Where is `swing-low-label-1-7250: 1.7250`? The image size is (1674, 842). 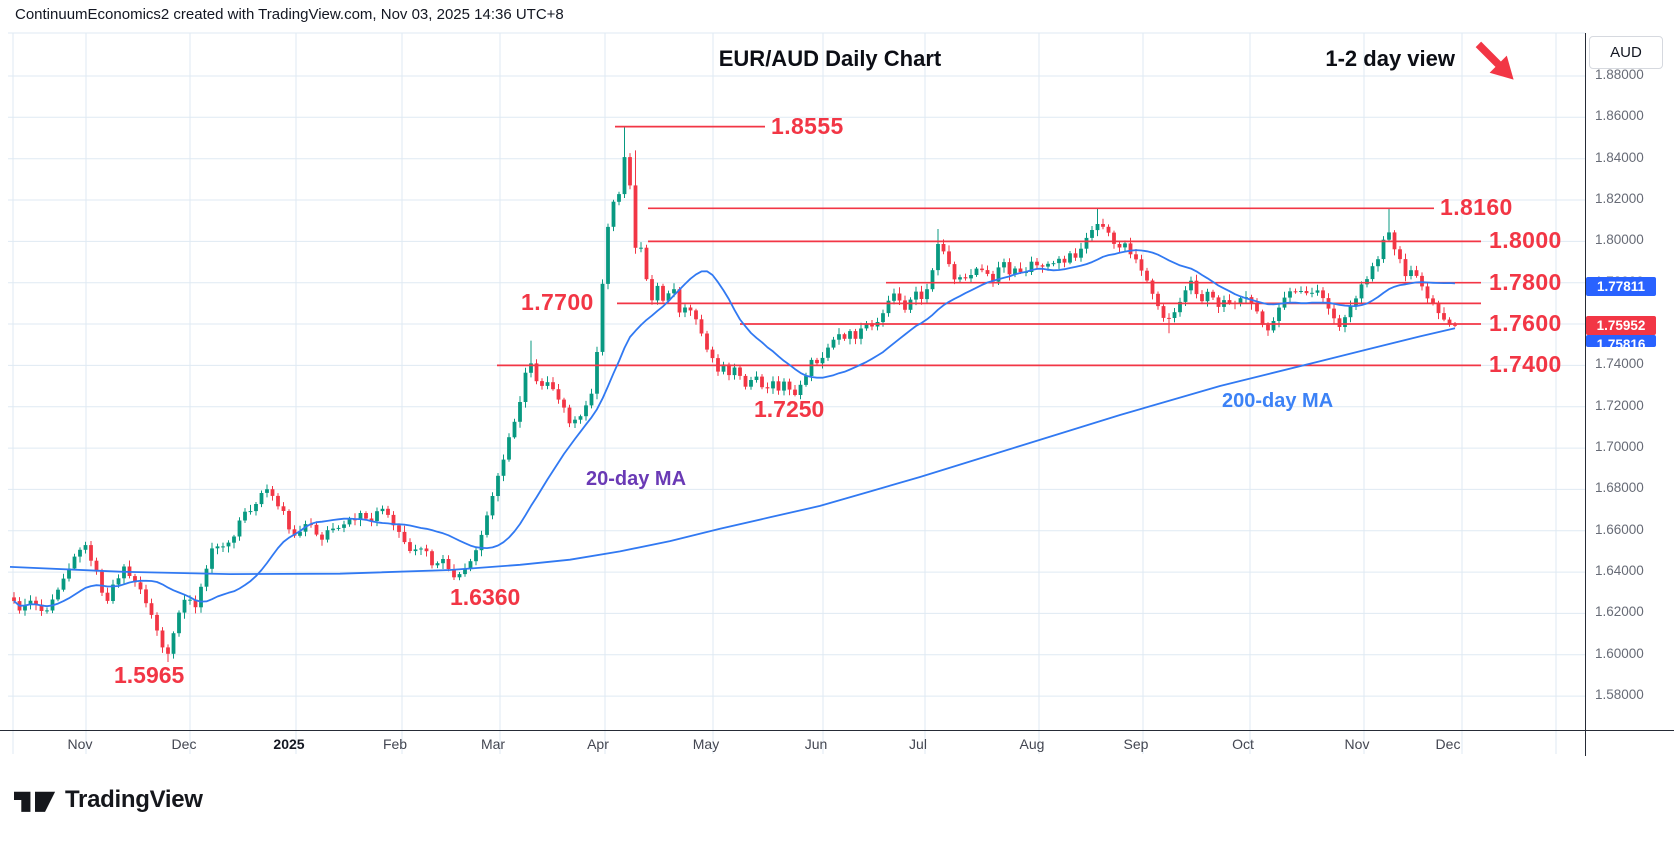 swing-low-label-1-7250: 1.7250 is located at coordinates (789, 409).